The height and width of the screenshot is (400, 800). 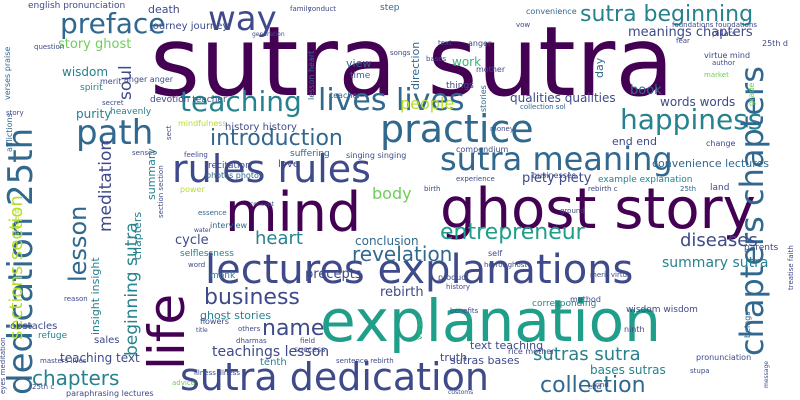 What do you see at coordinates (490, 321) in the screenshot?
I see `word-explanation: explanation` at bounding box center [490, 321].